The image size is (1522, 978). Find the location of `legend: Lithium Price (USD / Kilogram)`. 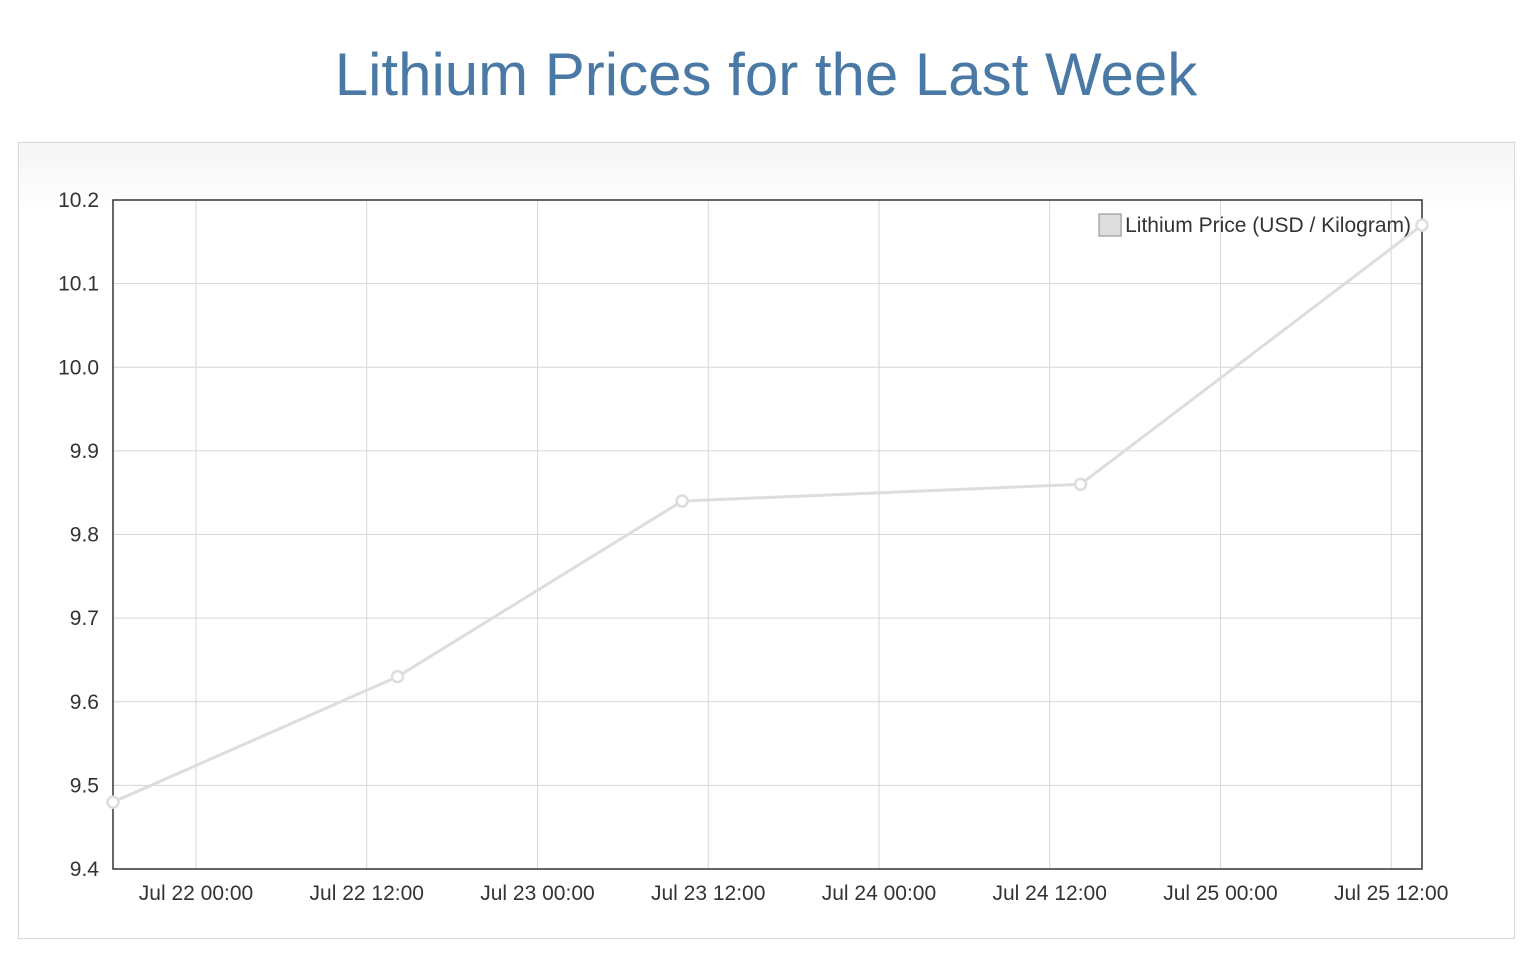

legend: Lithium Price (USD / Kilogram) is located at coordinates (1254, 225).